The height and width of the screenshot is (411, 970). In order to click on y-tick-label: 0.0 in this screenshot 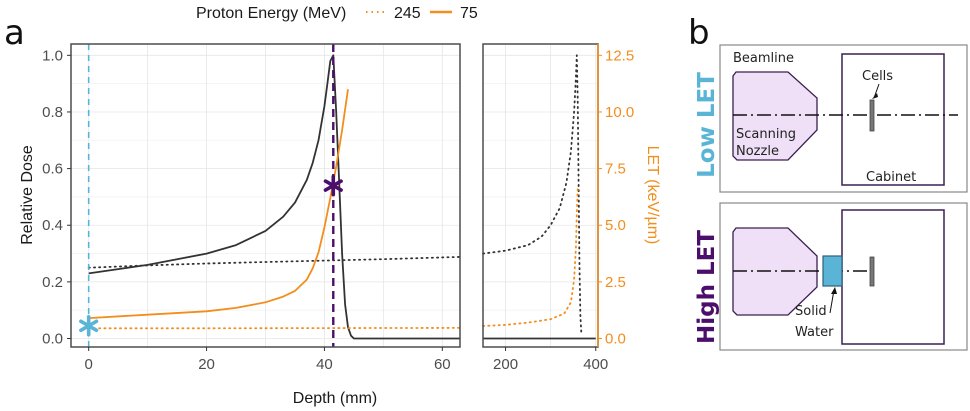, I will do `click(52, 339)`.